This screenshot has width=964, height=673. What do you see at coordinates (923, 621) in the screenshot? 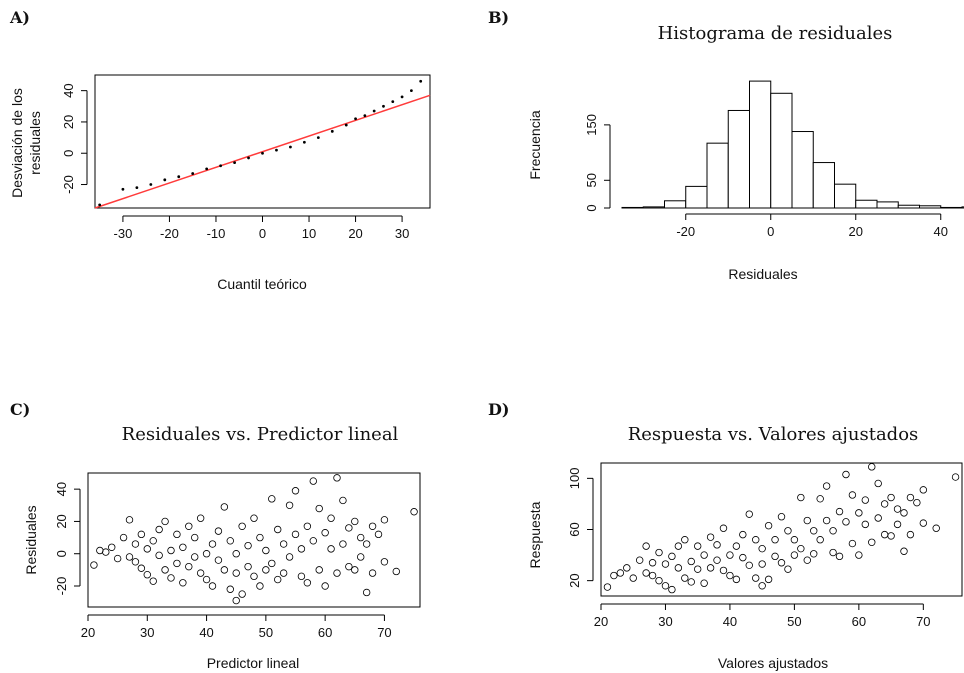
I see `x-tick-label: 70` at bounding box center [923, 621].